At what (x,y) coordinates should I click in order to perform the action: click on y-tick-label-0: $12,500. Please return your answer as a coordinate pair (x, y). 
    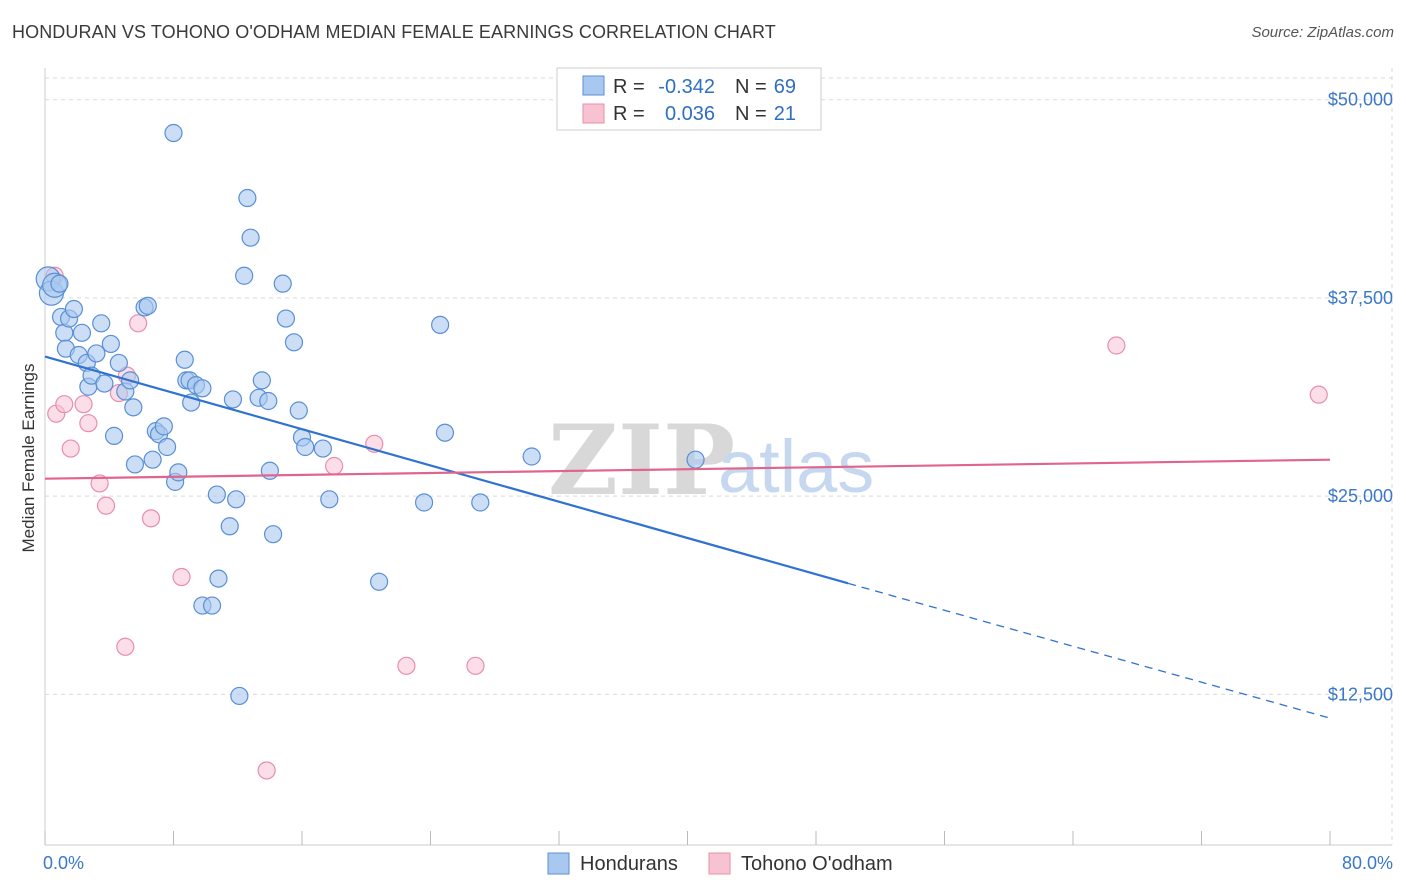
    Looking at the image, I should click on (1360, 694).